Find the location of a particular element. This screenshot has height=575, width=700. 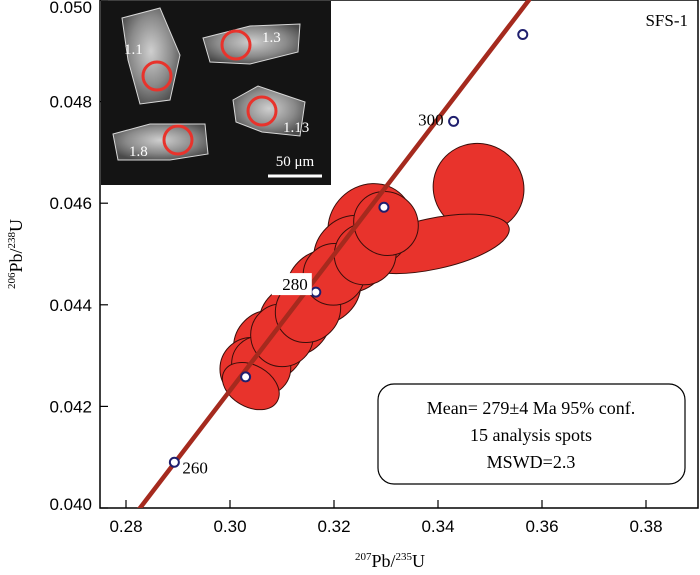

spot-label: 1.8 is located at coordinates (138, 152).